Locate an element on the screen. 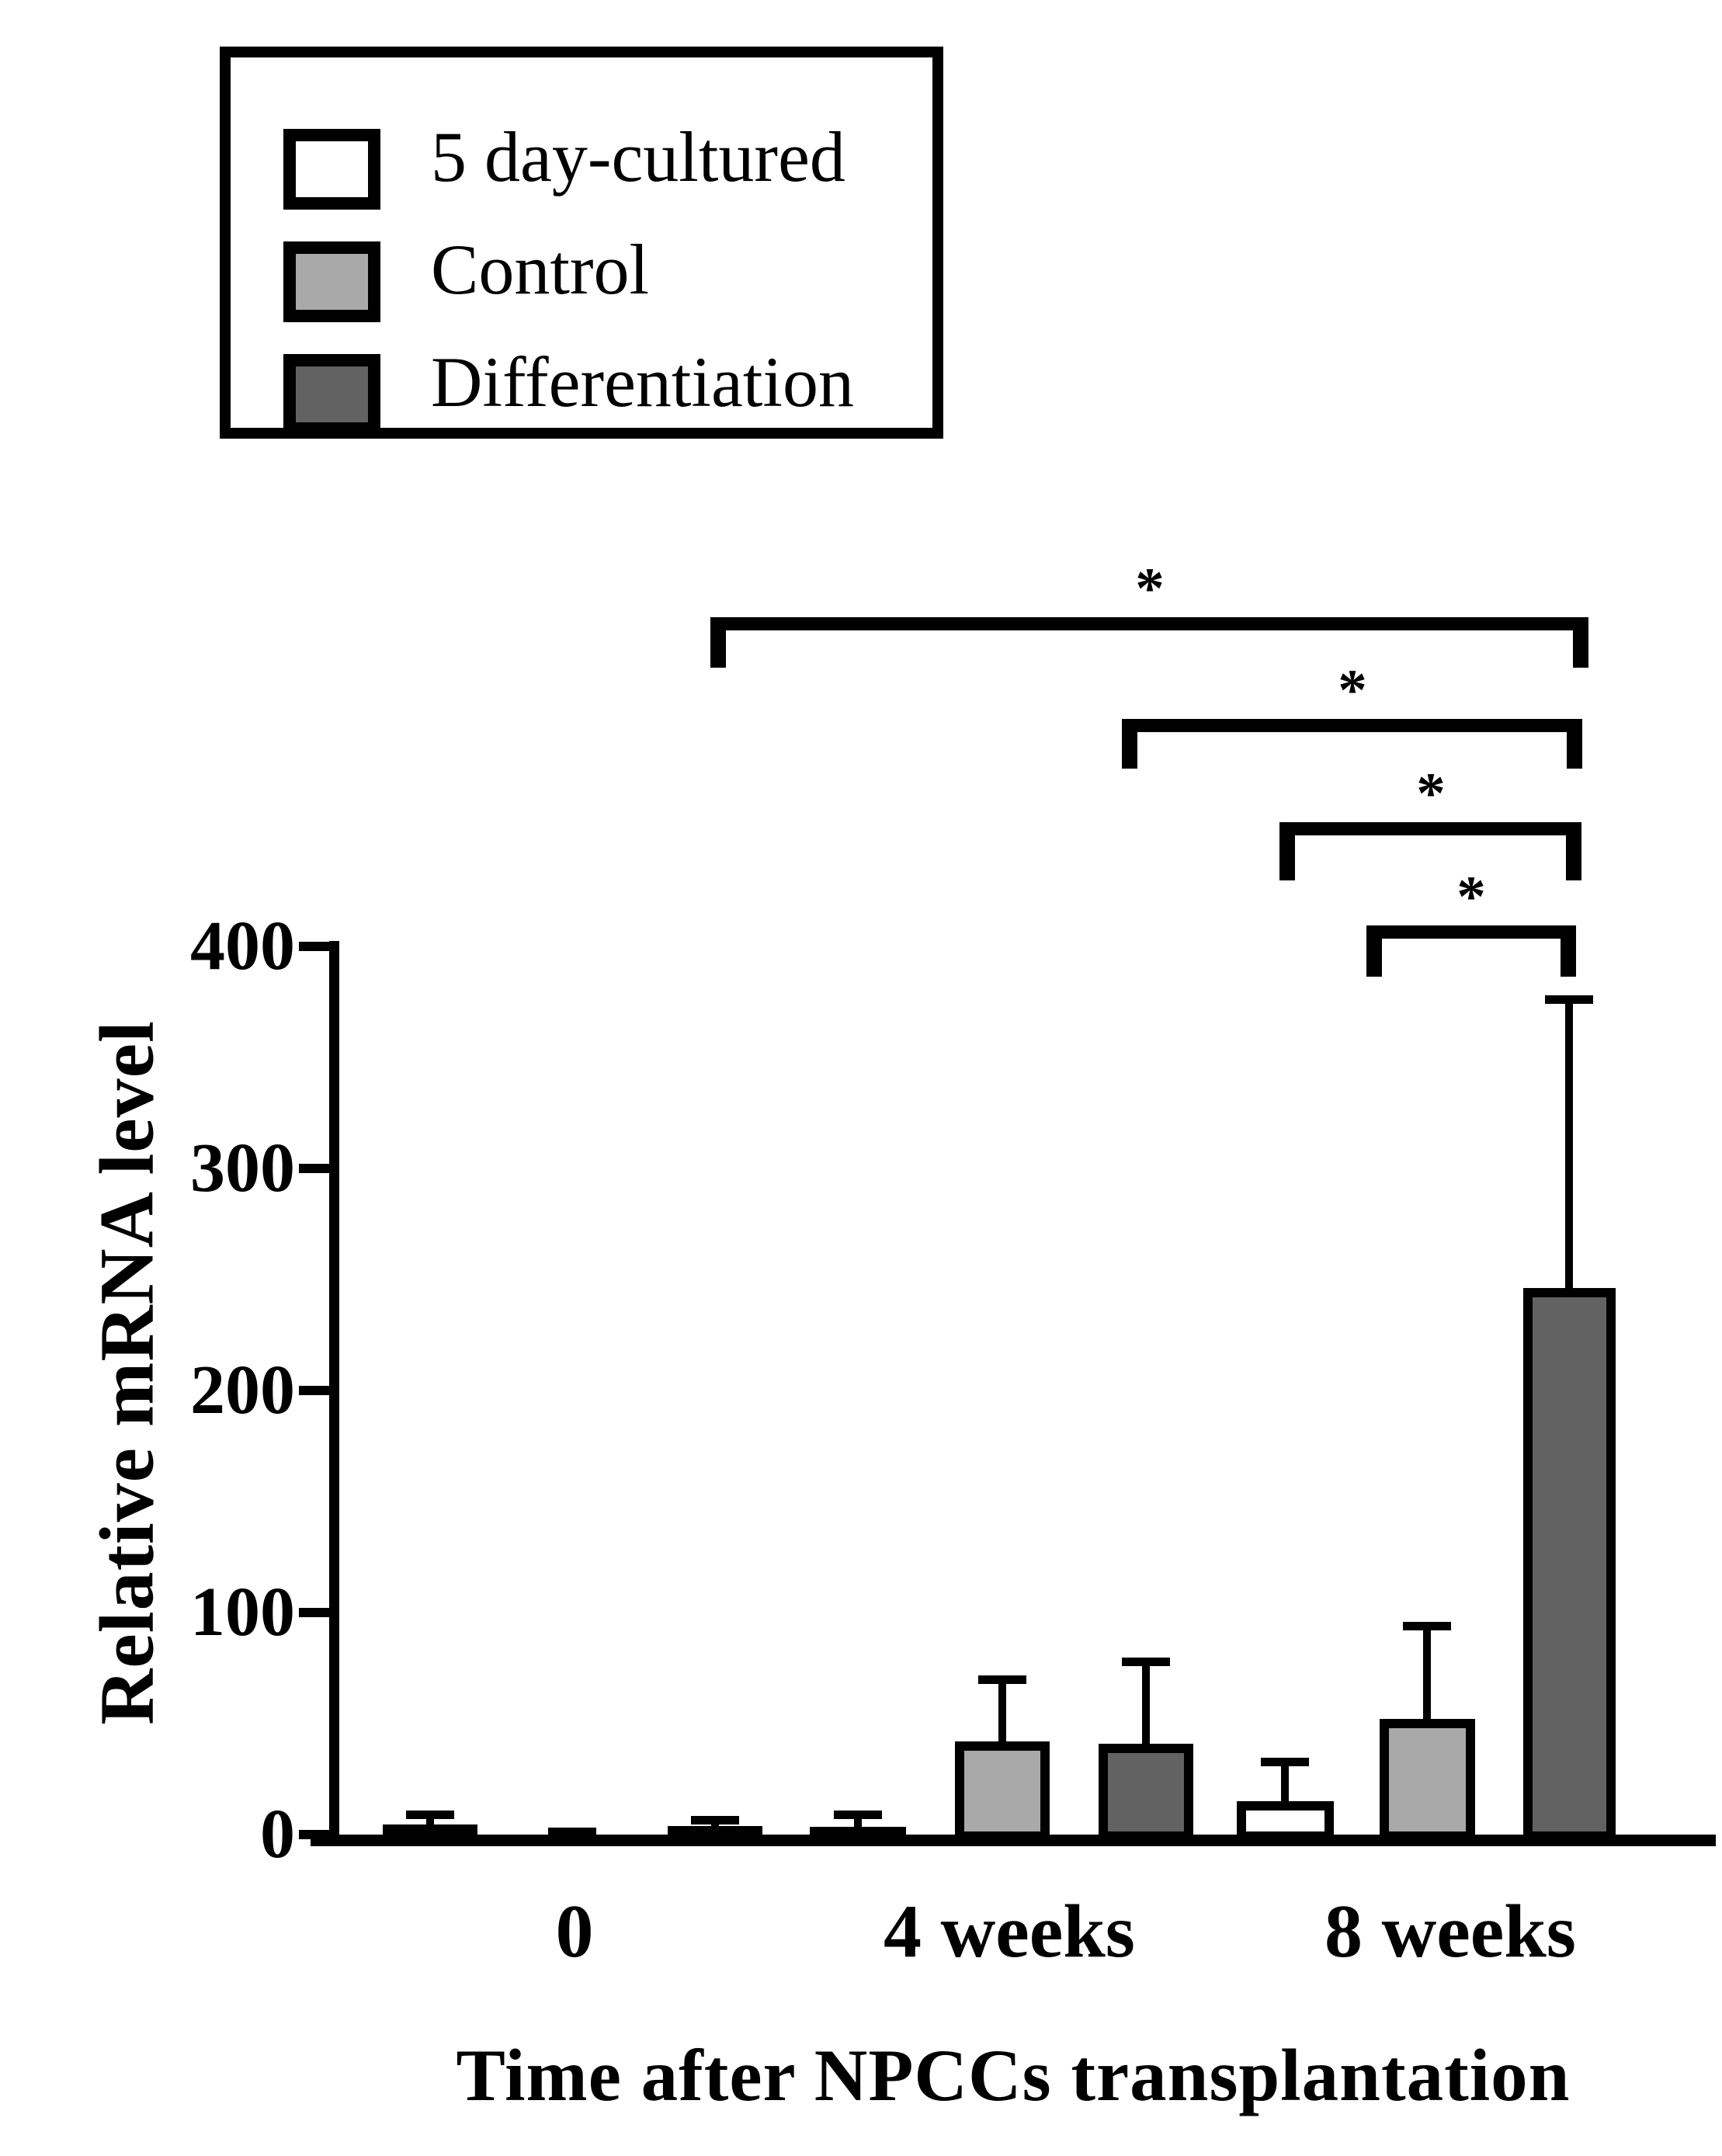  bar-0-5-day-cultured is located at coordinates (430, 1833).